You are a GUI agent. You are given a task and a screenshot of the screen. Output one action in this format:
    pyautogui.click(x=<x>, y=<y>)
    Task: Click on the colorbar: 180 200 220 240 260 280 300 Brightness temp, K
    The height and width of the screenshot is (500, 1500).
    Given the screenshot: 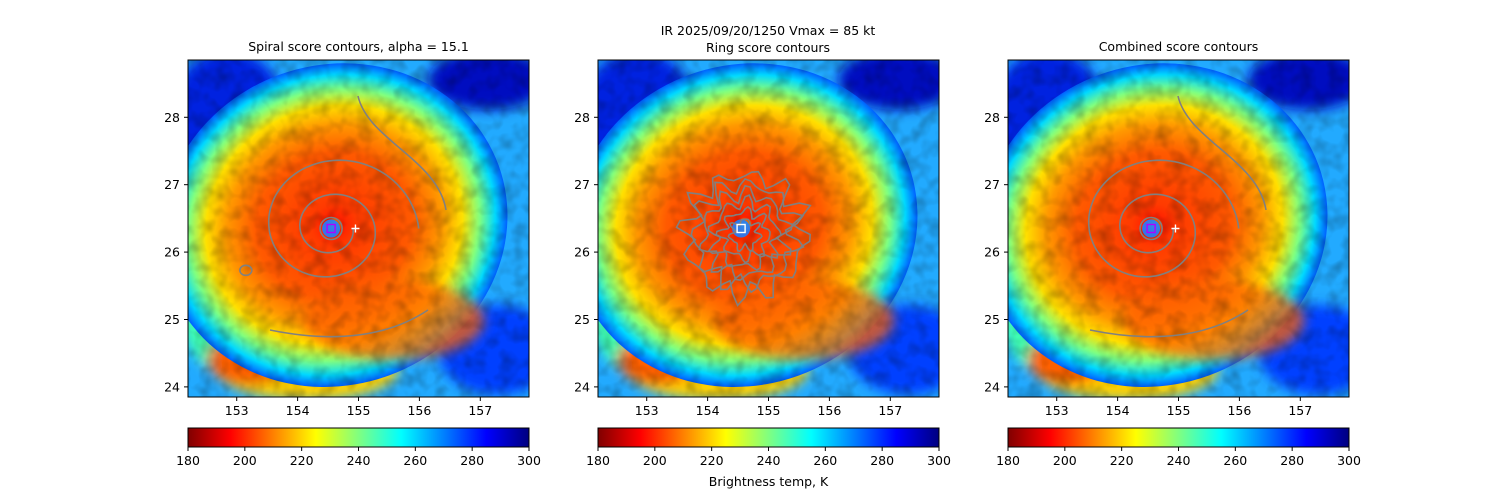 What is the action you would take?
    pyautogui.click(x=768, y=458)
    